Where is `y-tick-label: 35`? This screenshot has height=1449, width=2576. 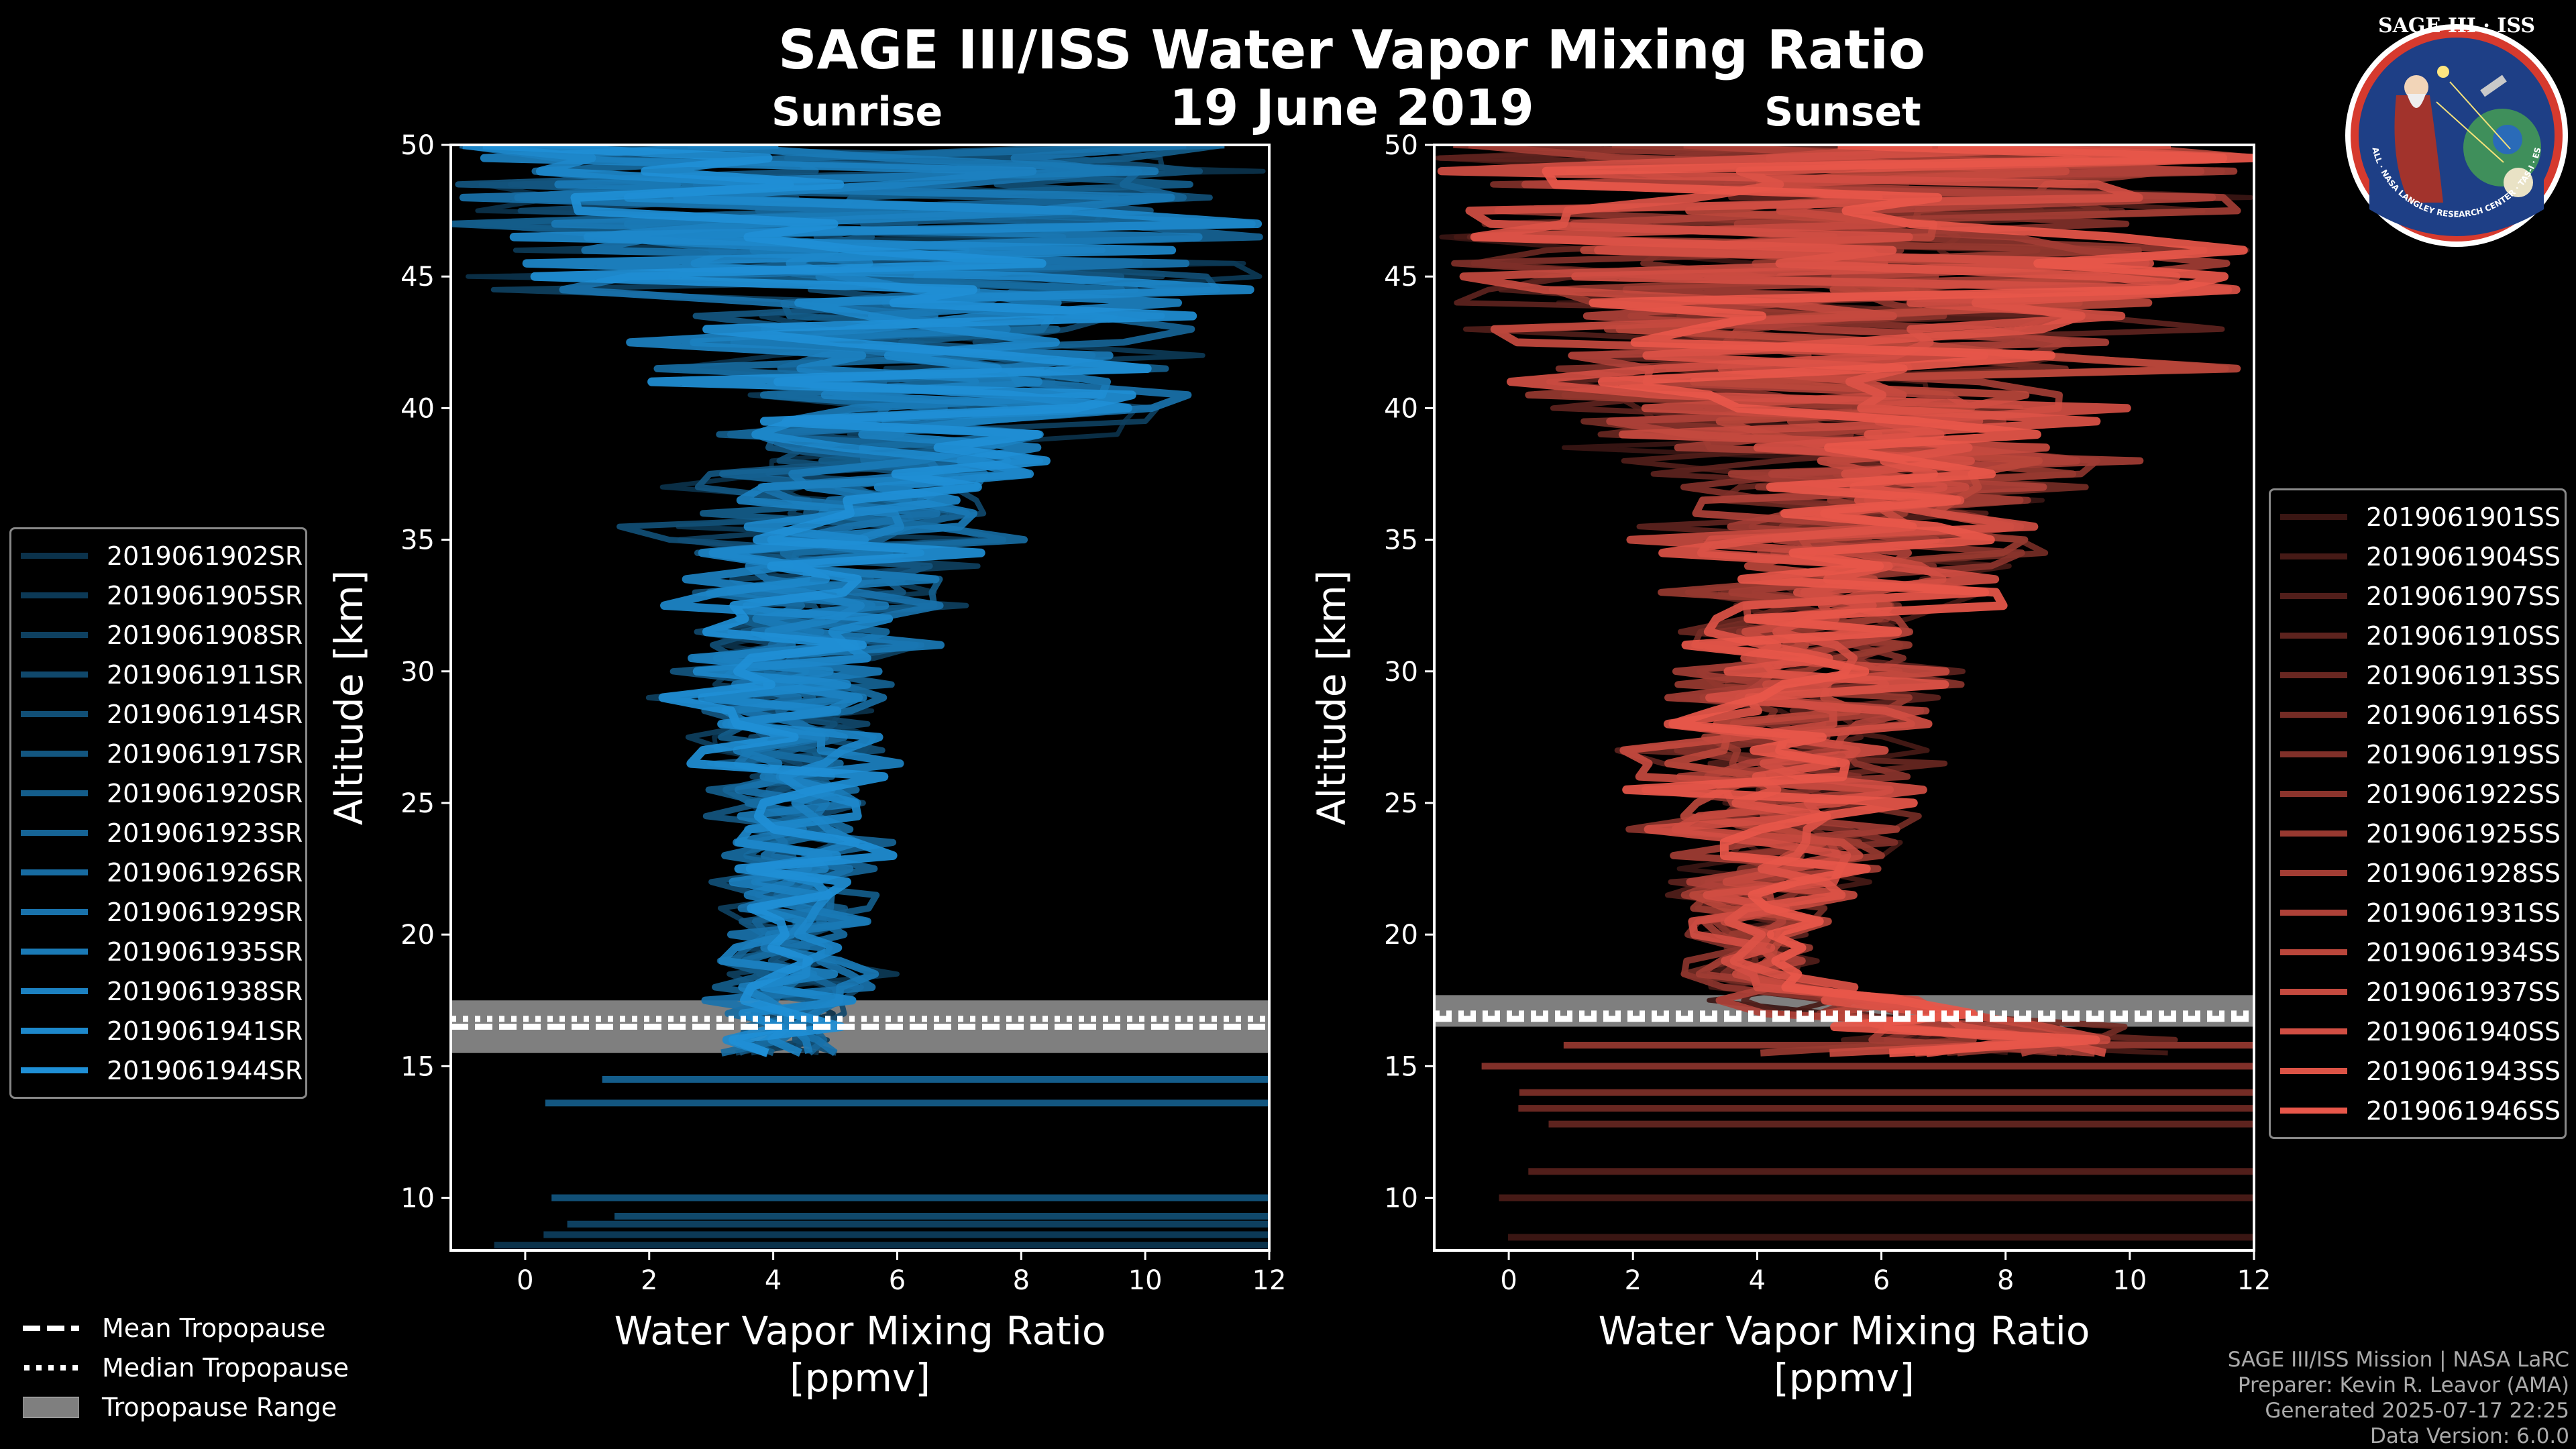
y-tick-label: 35 is located at coordinates (417, 540).